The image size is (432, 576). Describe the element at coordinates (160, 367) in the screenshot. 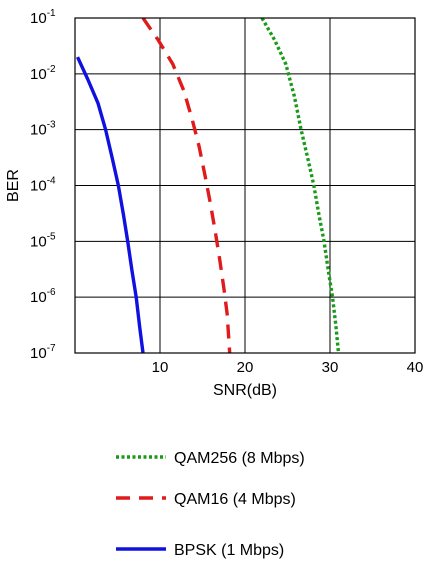

I see `x-tick-label: 10` at that location.